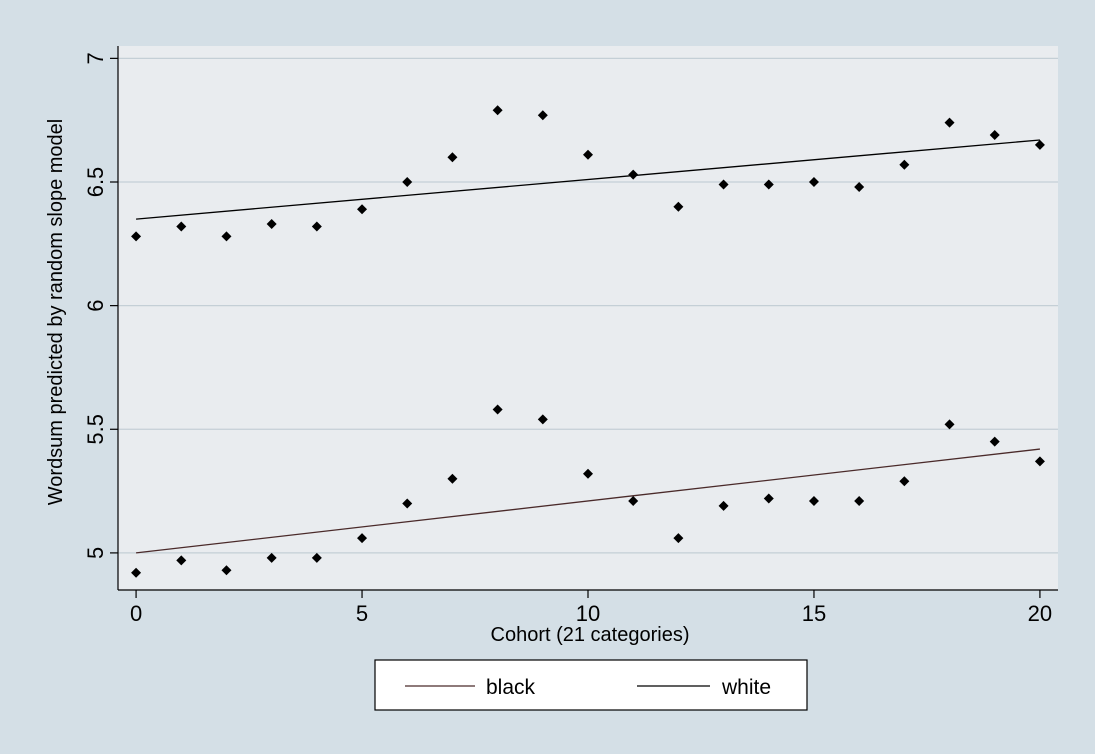 The width and height of the screenshot is (1095, 754). Describe the element at coordinates (590, 635) in the screenshot. I see `x-axis-title: Cohort (21 categories)` at that location.